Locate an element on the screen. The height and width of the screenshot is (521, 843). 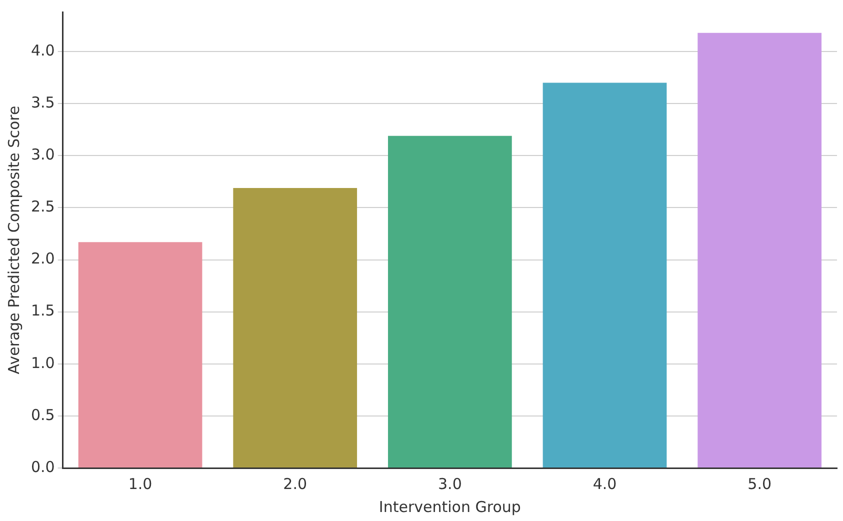
x-tick-label: 1.0 is located at coordinates (140, 483).